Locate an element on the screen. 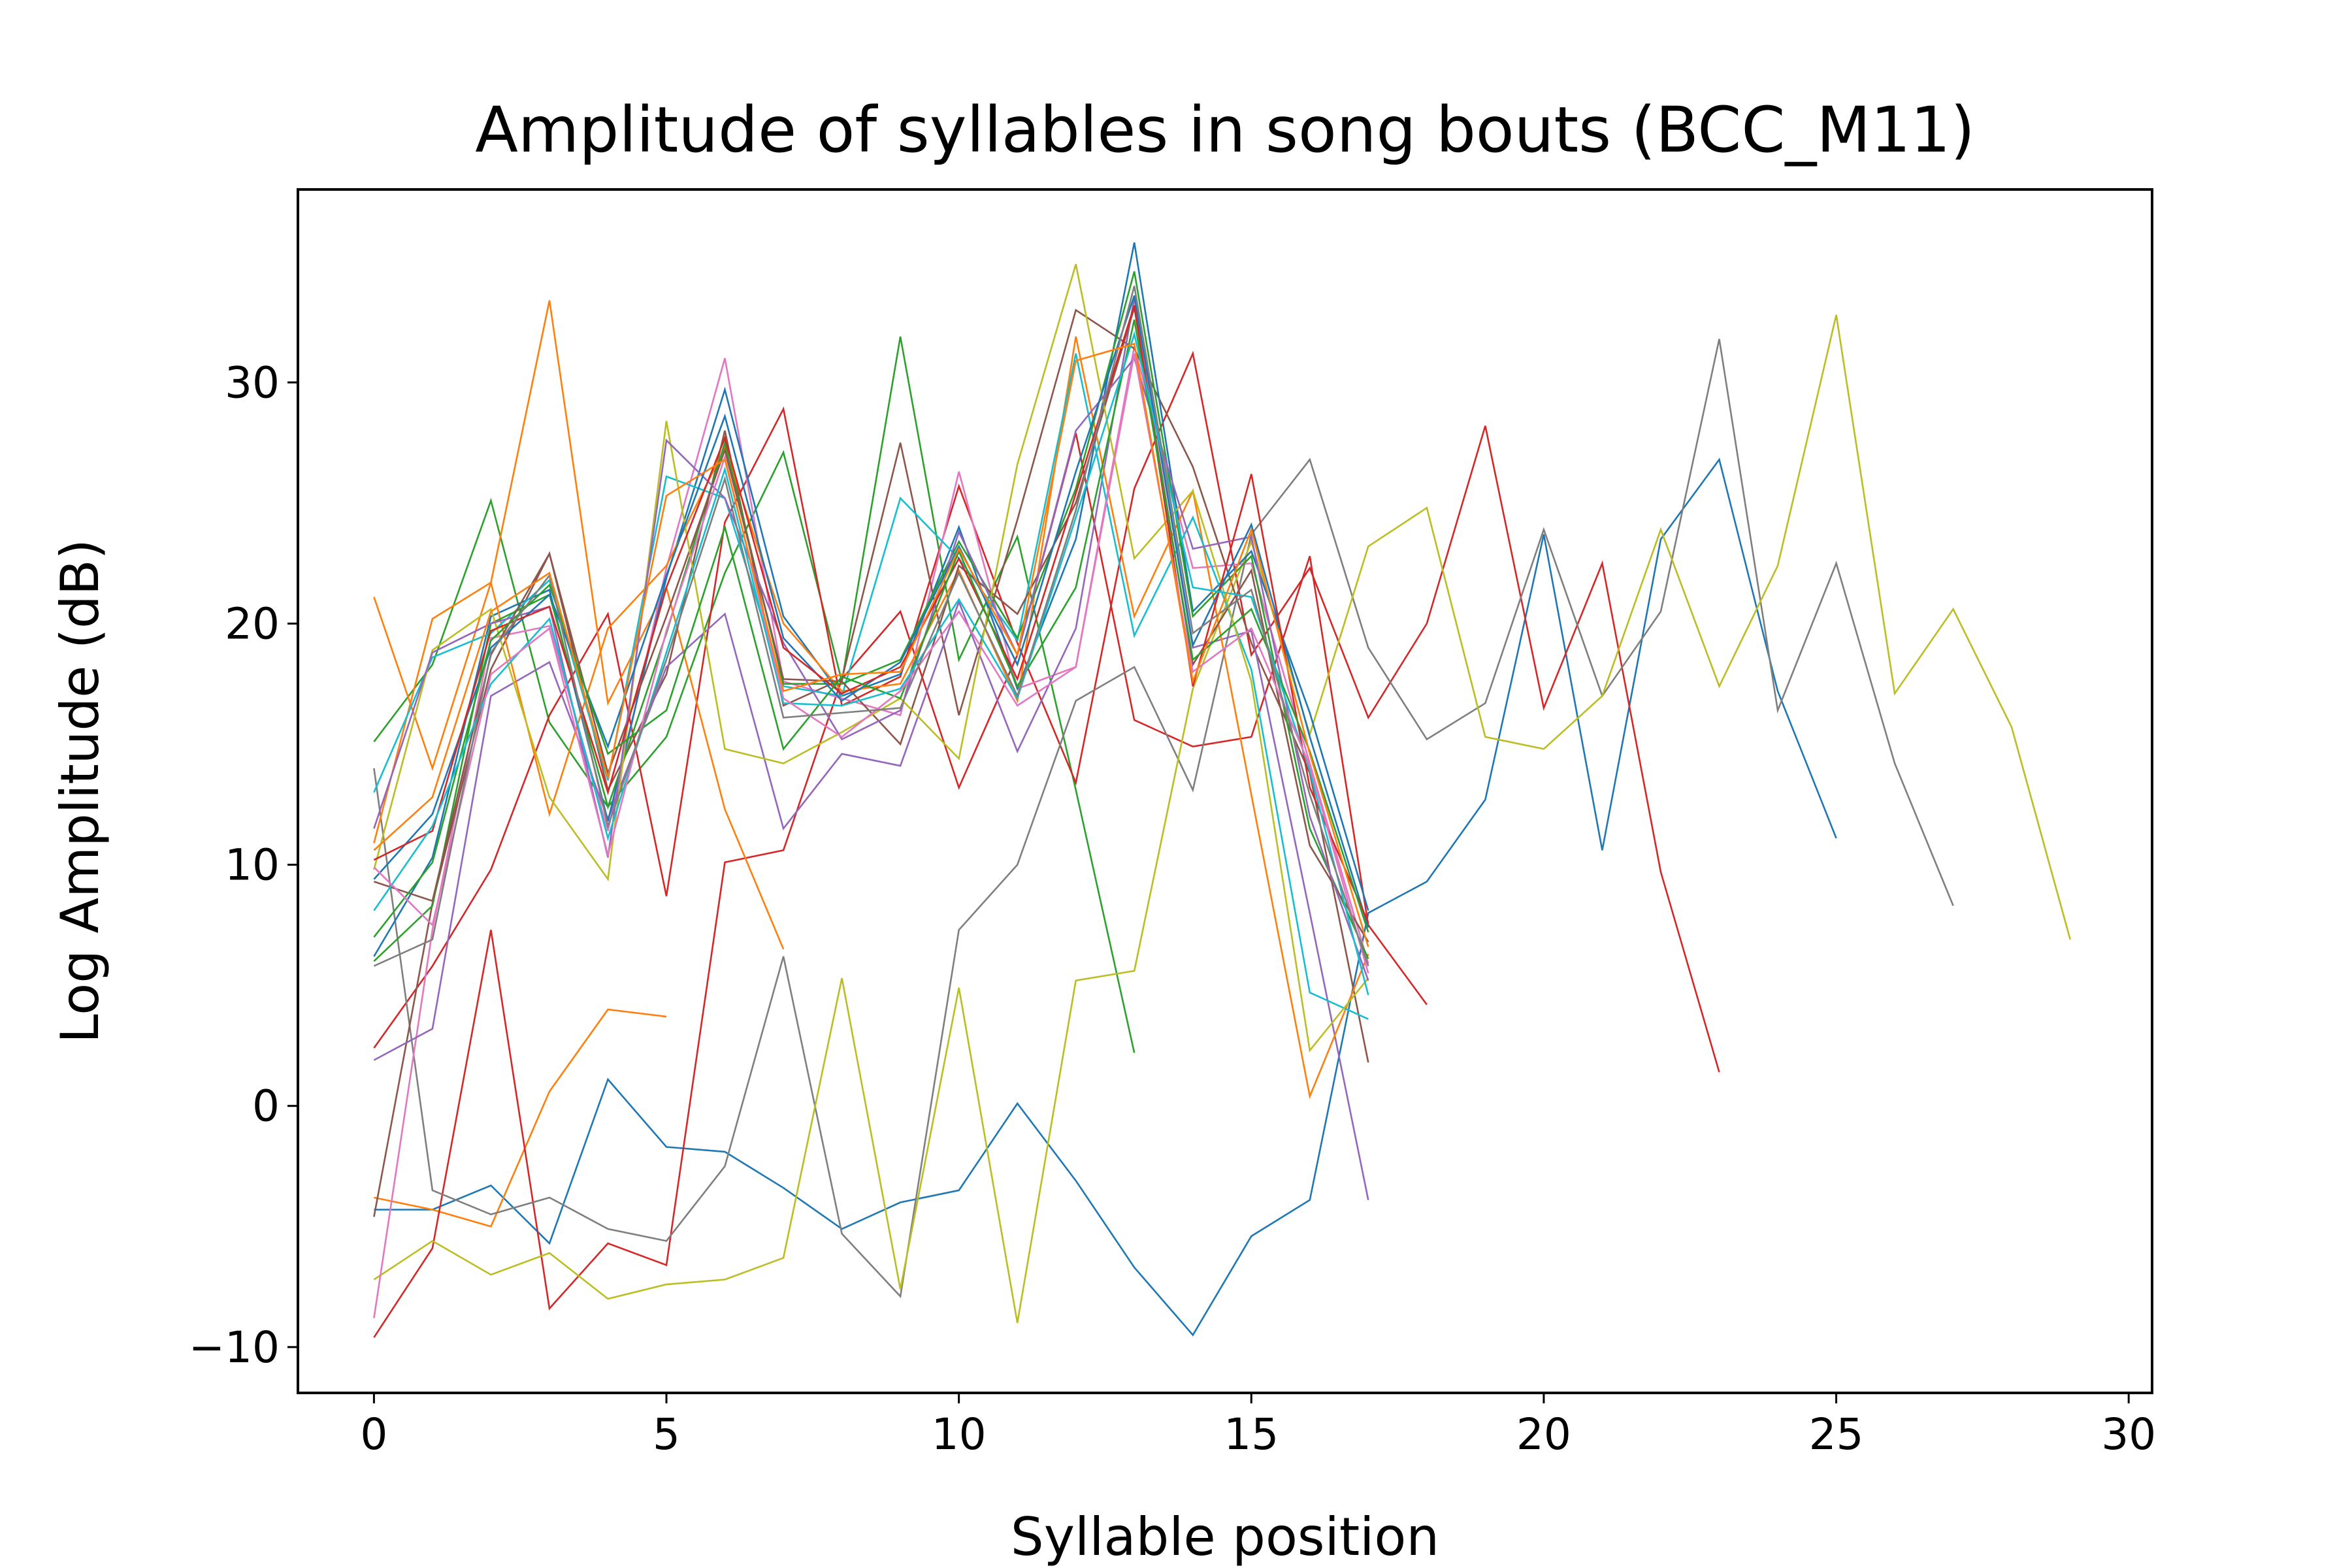 This screenshot has height=1568, width=2352. y-tick-label: −10 is located at coordinates (234, 1347).